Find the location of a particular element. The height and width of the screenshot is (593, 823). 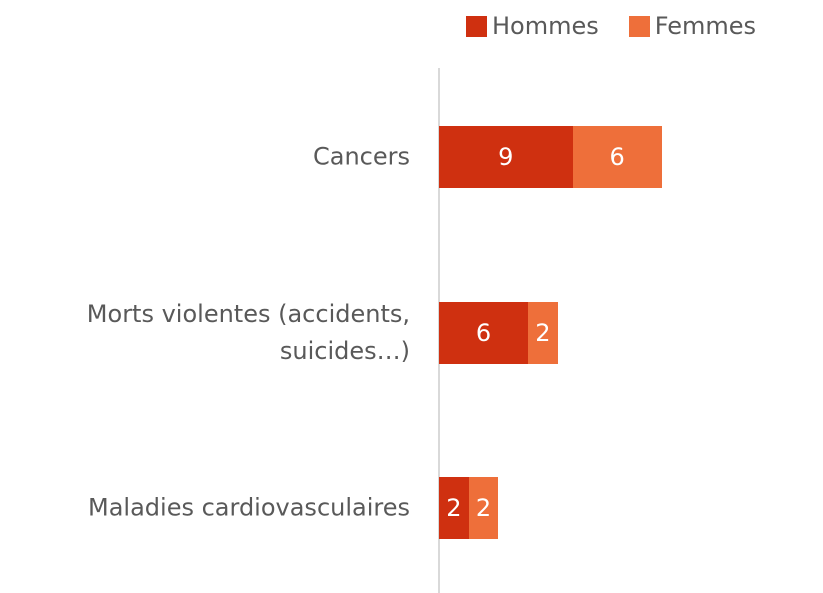

category-label: Morts violentes (accidents, suicides…) is located at coordinates (248, 332).